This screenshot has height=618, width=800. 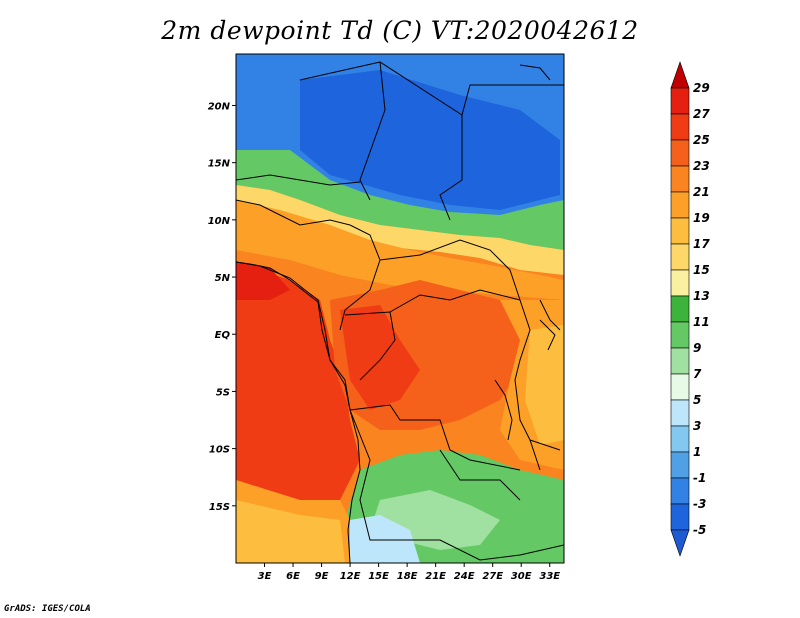 I want to click on colorbar-label: 13, so click(x=701, y=296).